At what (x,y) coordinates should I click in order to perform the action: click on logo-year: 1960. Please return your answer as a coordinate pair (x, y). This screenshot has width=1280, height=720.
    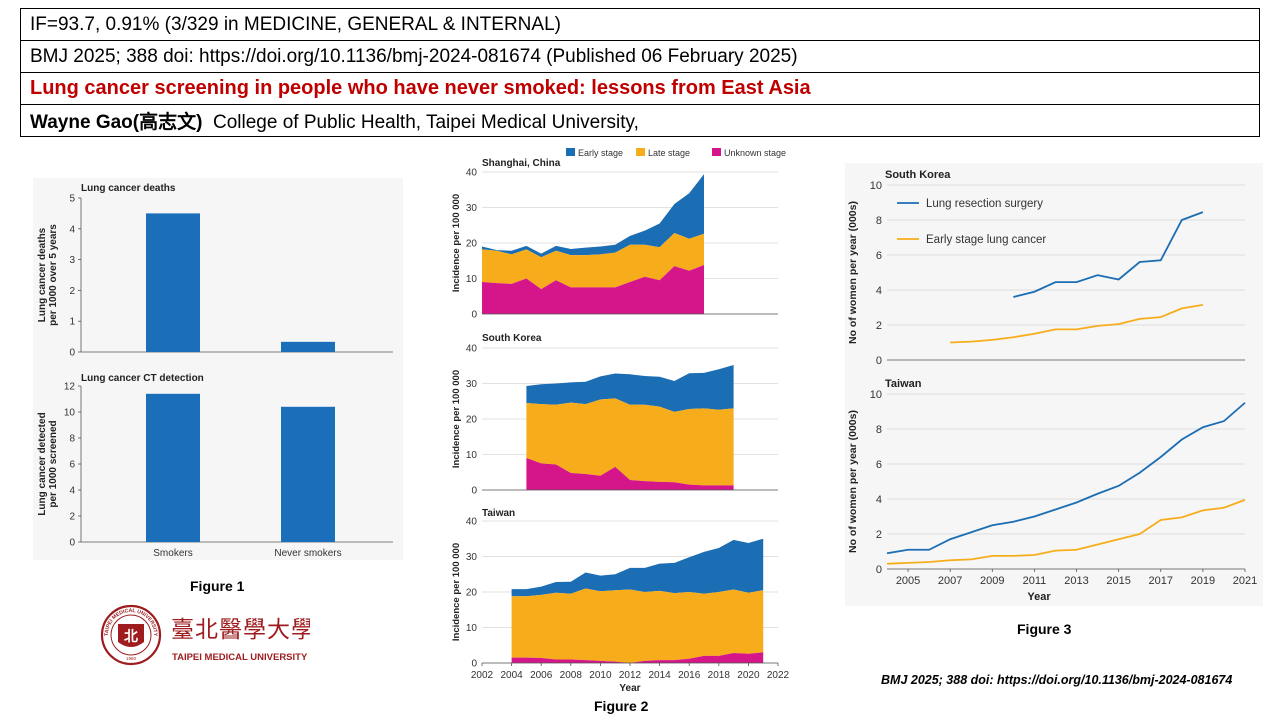
    Looking at the image, I should click on (131, 658).